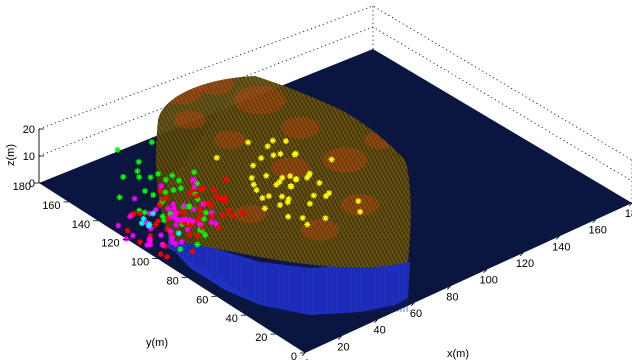 The height and width of the screenshot is (360, 632). What do you see at coordinates (81, 225) in the screenshot?
I see `y-tick-label: 140` at bounding box center [81, 225].